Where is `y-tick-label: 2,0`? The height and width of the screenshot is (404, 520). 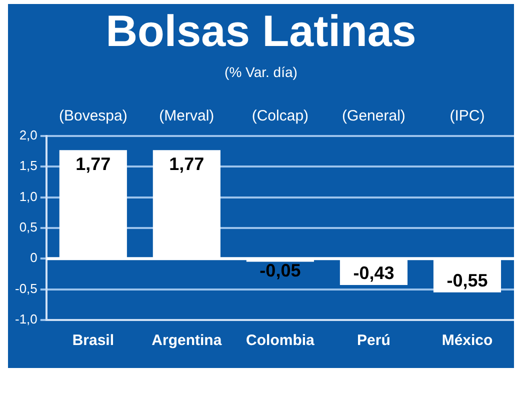
y-tick-label: 2,0 is located at coordinates (28, 135).